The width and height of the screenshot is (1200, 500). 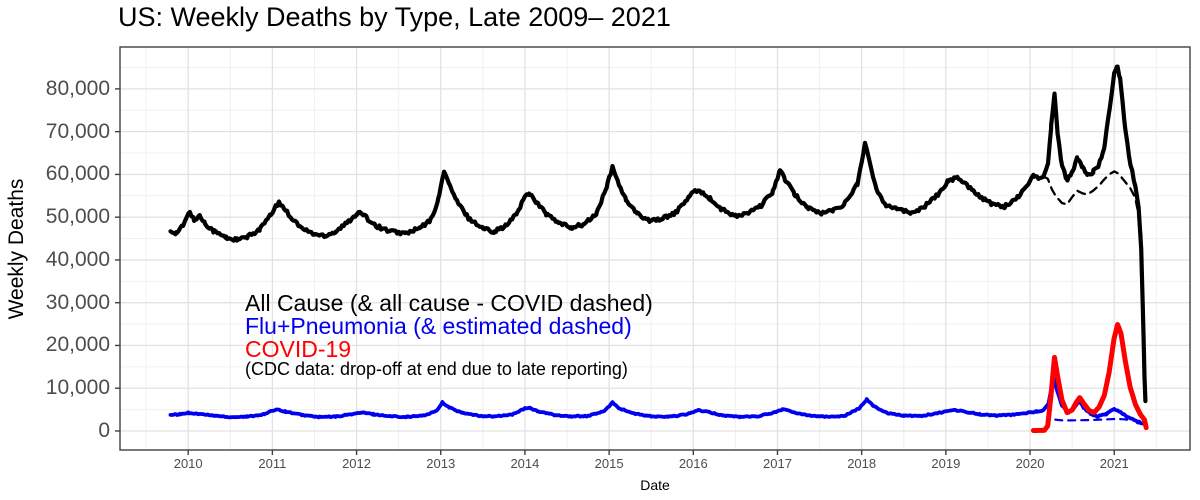 I want to click on legend-annotation-covid: COVID-19, so click(x=298, y=349).